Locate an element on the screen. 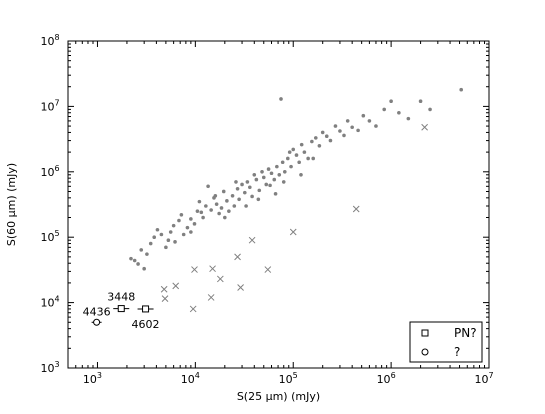 This screenshot has height=414, width=545. x-tick-label: 10⁴ is located at coordinates (190, 378).